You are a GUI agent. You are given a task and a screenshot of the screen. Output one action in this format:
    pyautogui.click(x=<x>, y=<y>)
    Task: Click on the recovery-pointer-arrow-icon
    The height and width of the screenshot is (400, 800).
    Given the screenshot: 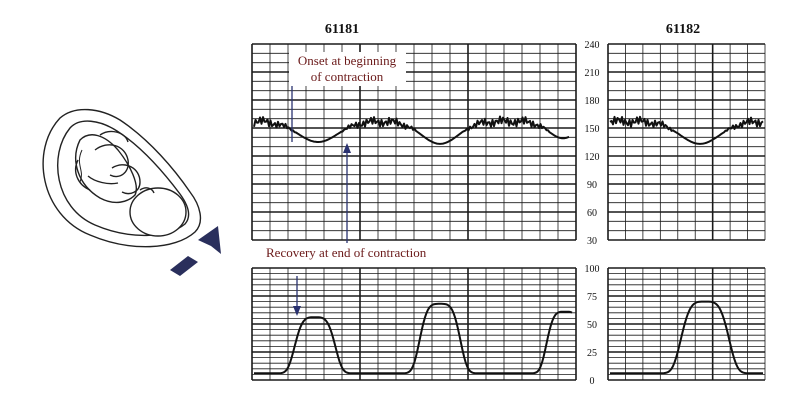 What is the action you would take?
    pyautogui.click(x=347, y=194)
    